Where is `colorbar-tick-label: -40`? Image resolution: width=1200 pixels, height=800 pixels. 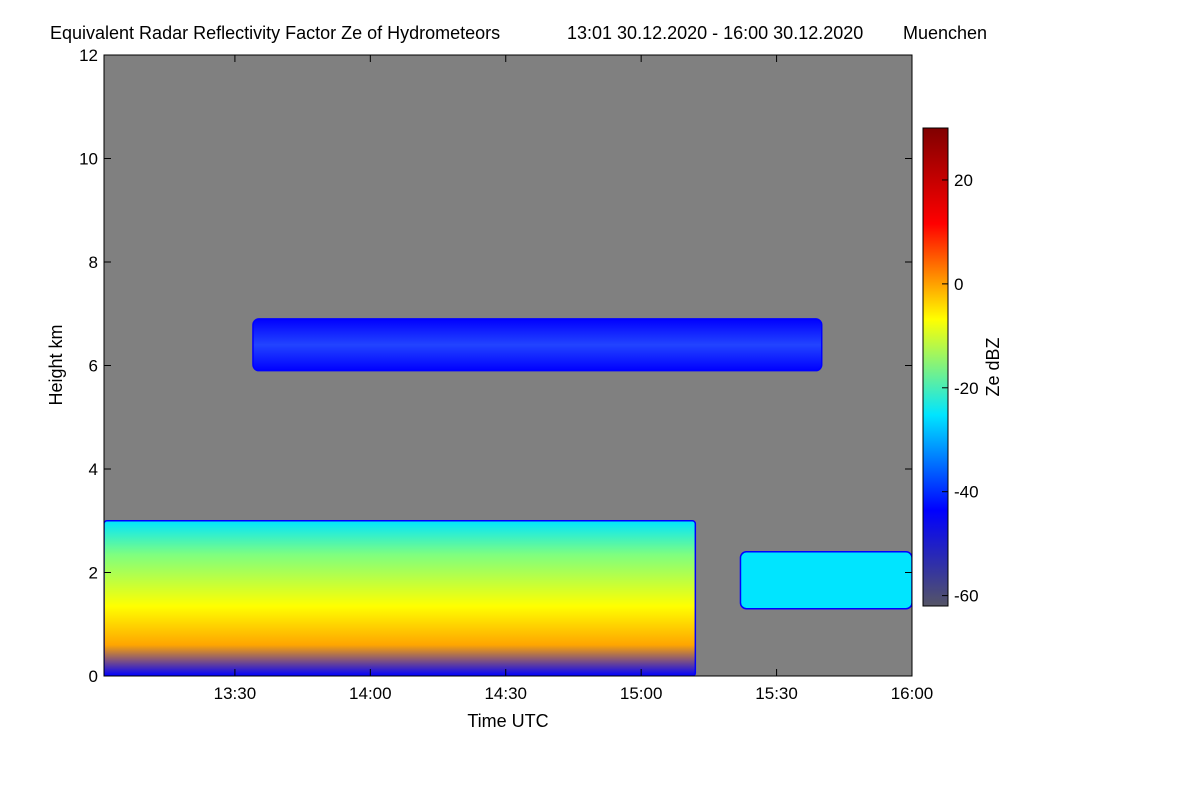
colorbar-tick-label: -40 is located at coordinates (966, 492).